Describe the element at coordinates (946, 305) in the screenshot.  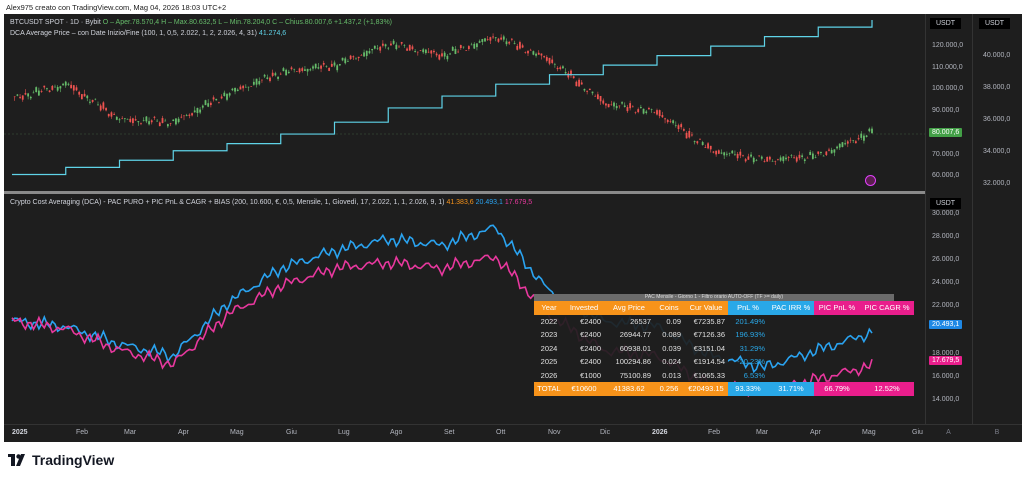
I see `indicator-tick: 22.000,0` at that location.